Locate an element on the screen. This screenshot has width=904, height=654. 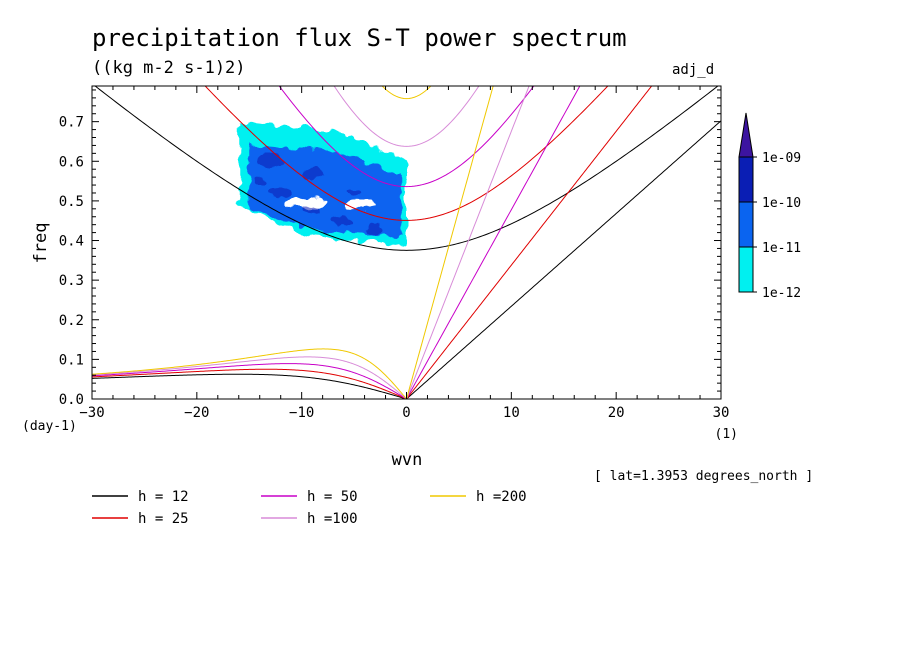
y-tick-label: 0.5 is located at coordinates (71, 202).